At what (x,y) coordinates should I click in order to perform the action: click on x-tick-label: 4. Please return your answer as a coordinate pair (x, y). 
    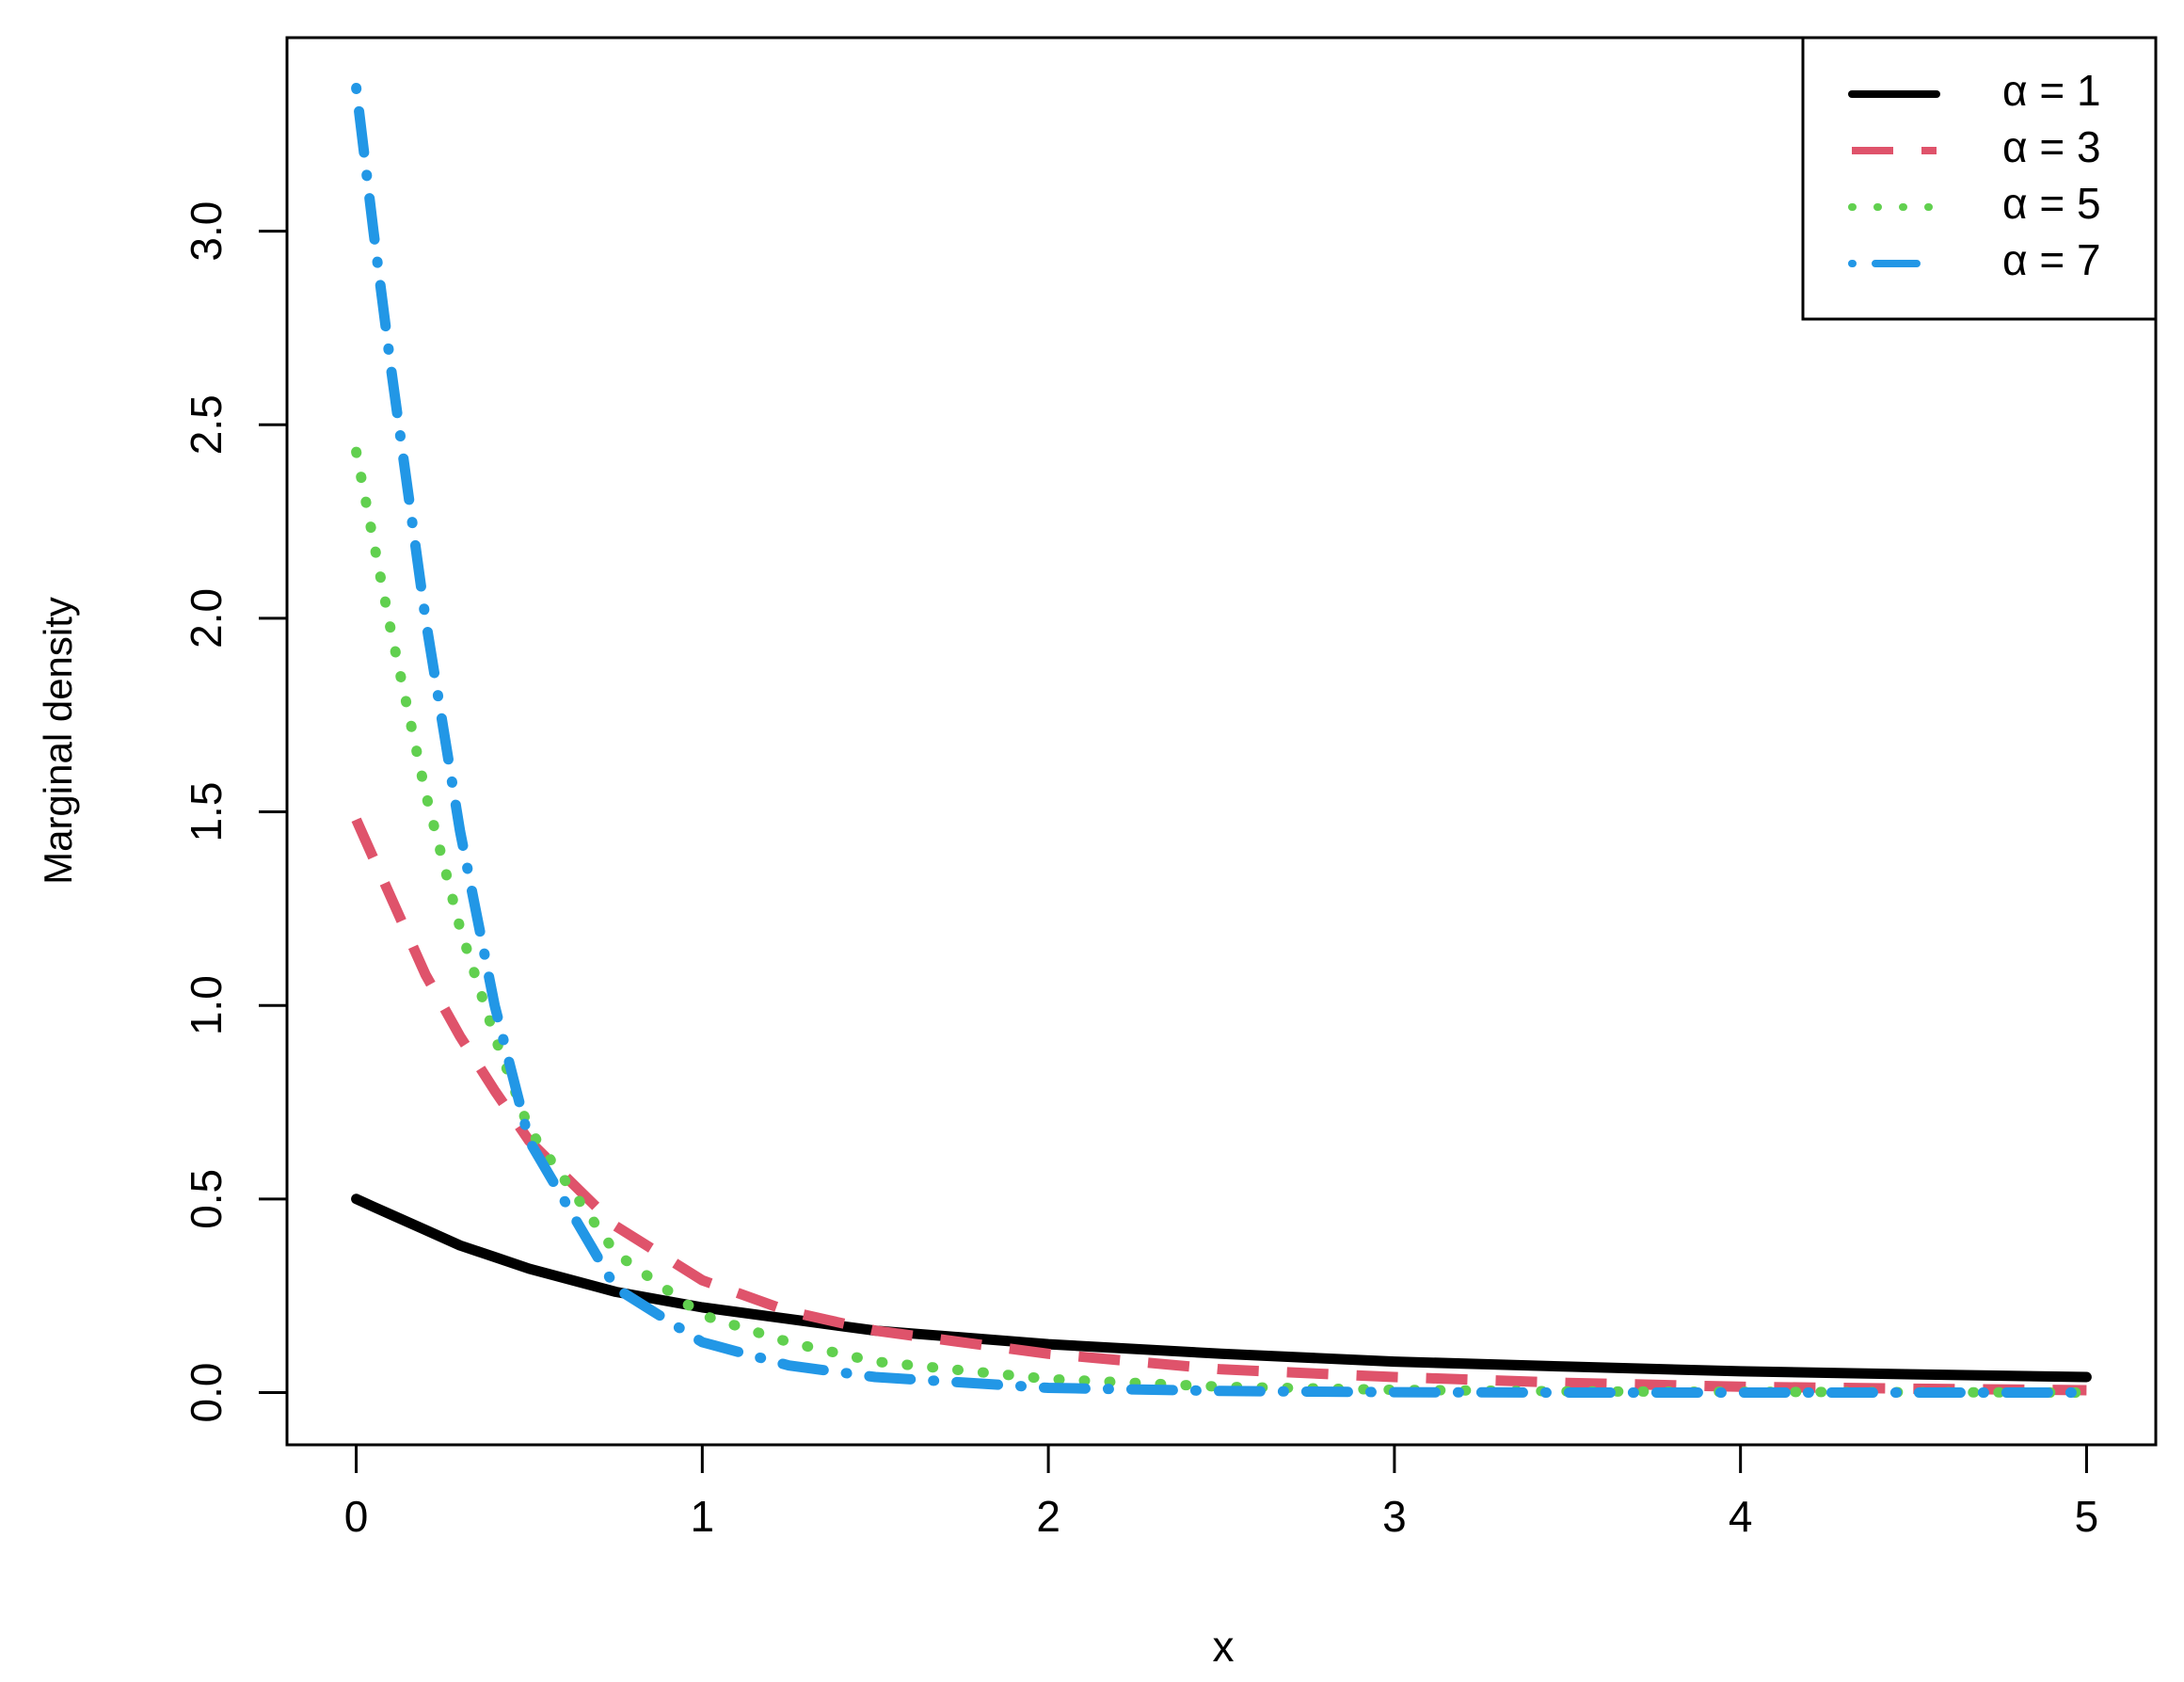
    Looking at the image, I should click on (1741, 1516).